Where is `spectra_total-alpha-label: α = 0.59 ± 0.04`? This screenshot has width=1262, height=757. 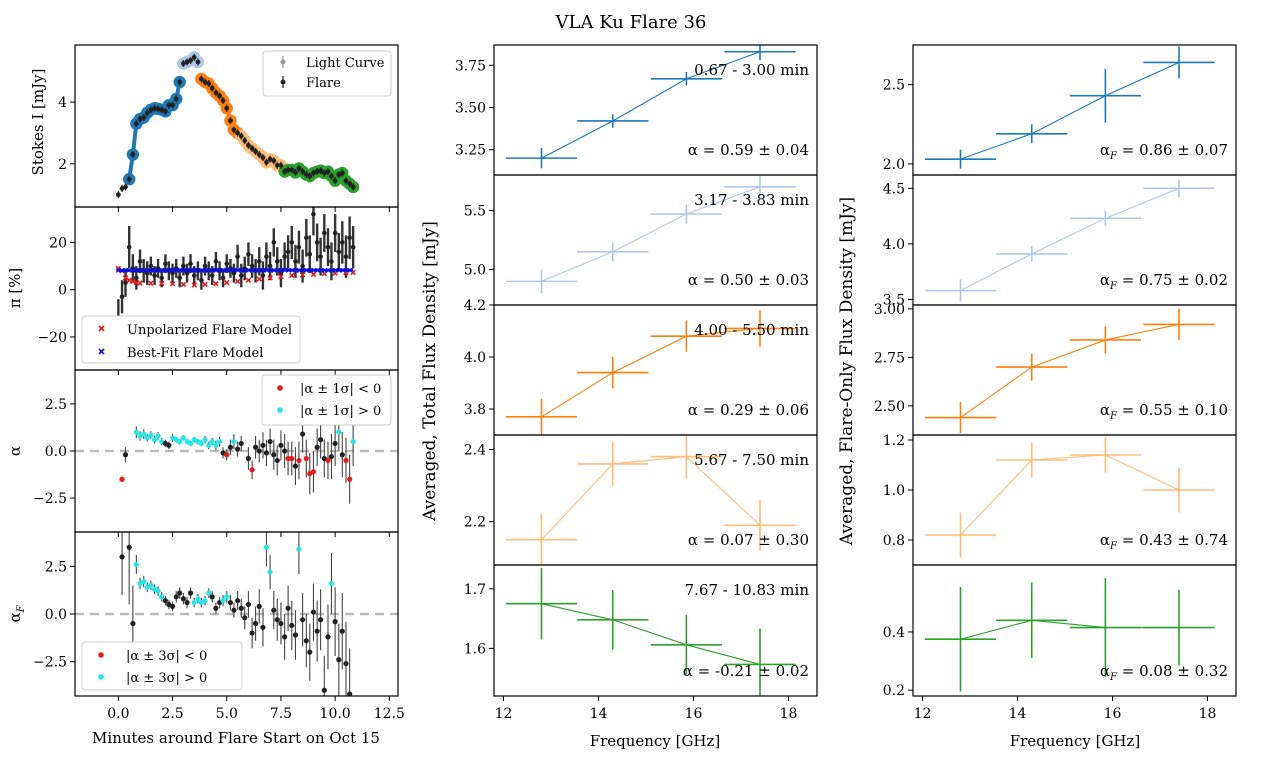
spectra_total-alpha-label: α = 0.59 ± 0.04 is located at coordinates (748, 150).